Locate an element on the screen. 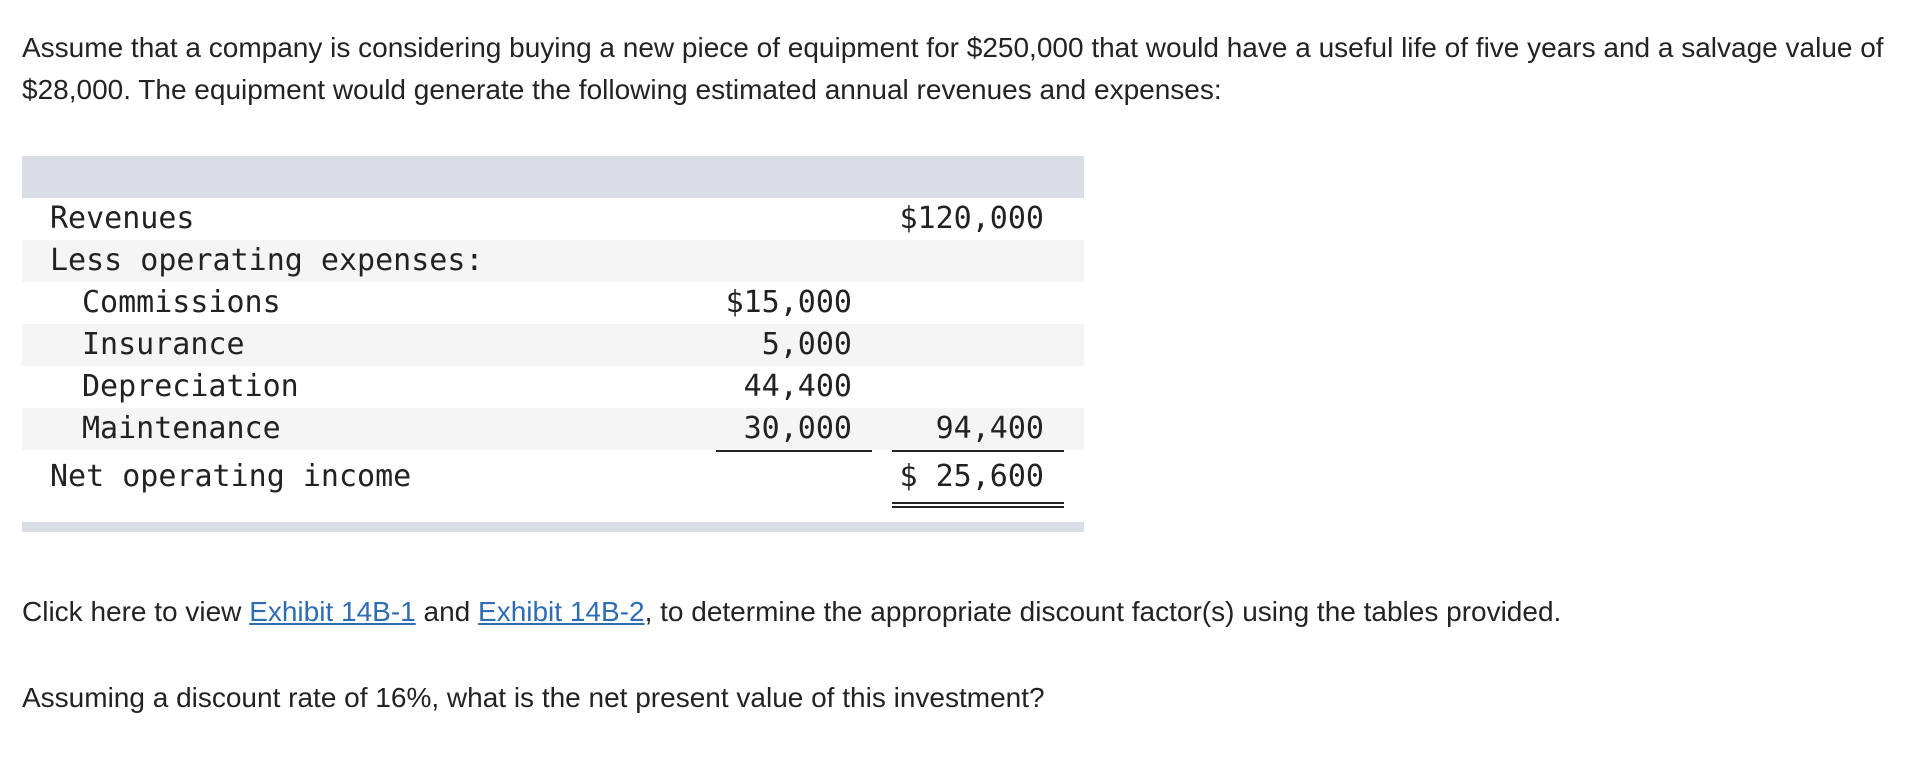  exhibit-prefix-text: Click here to view is located at coordinates (136, 611).